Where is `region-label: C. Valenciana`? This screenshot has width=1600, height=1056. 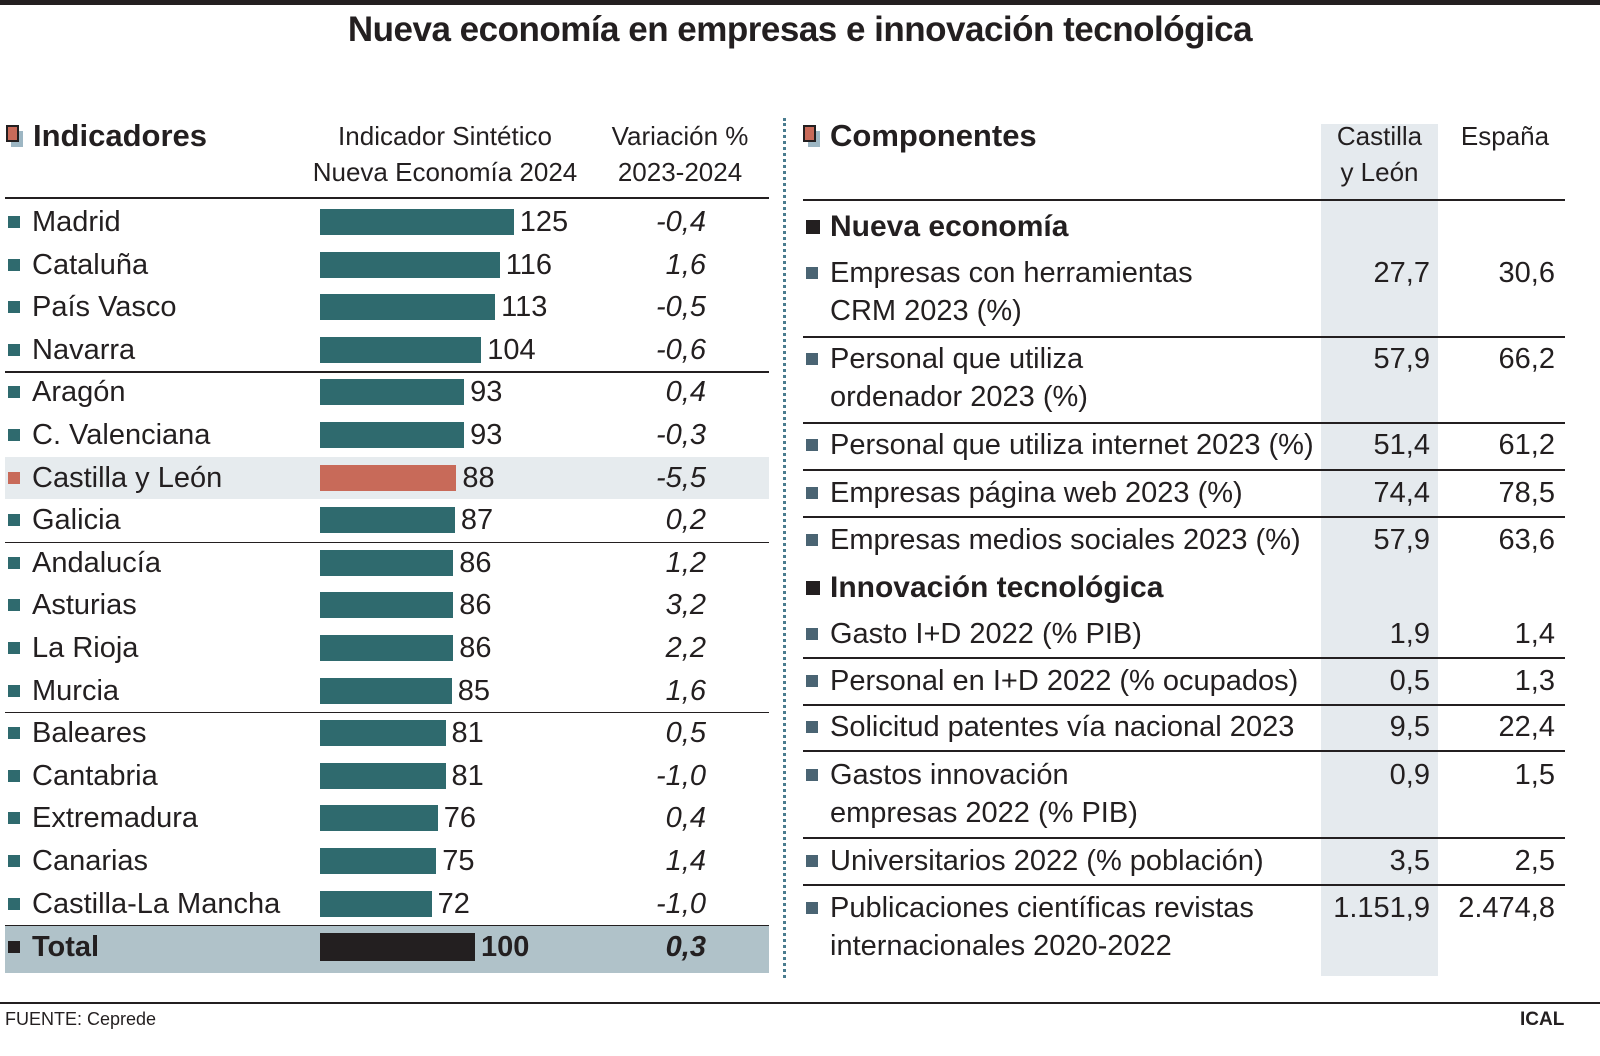 region-label: C. Valenciana is located at coordinates (121, 435).